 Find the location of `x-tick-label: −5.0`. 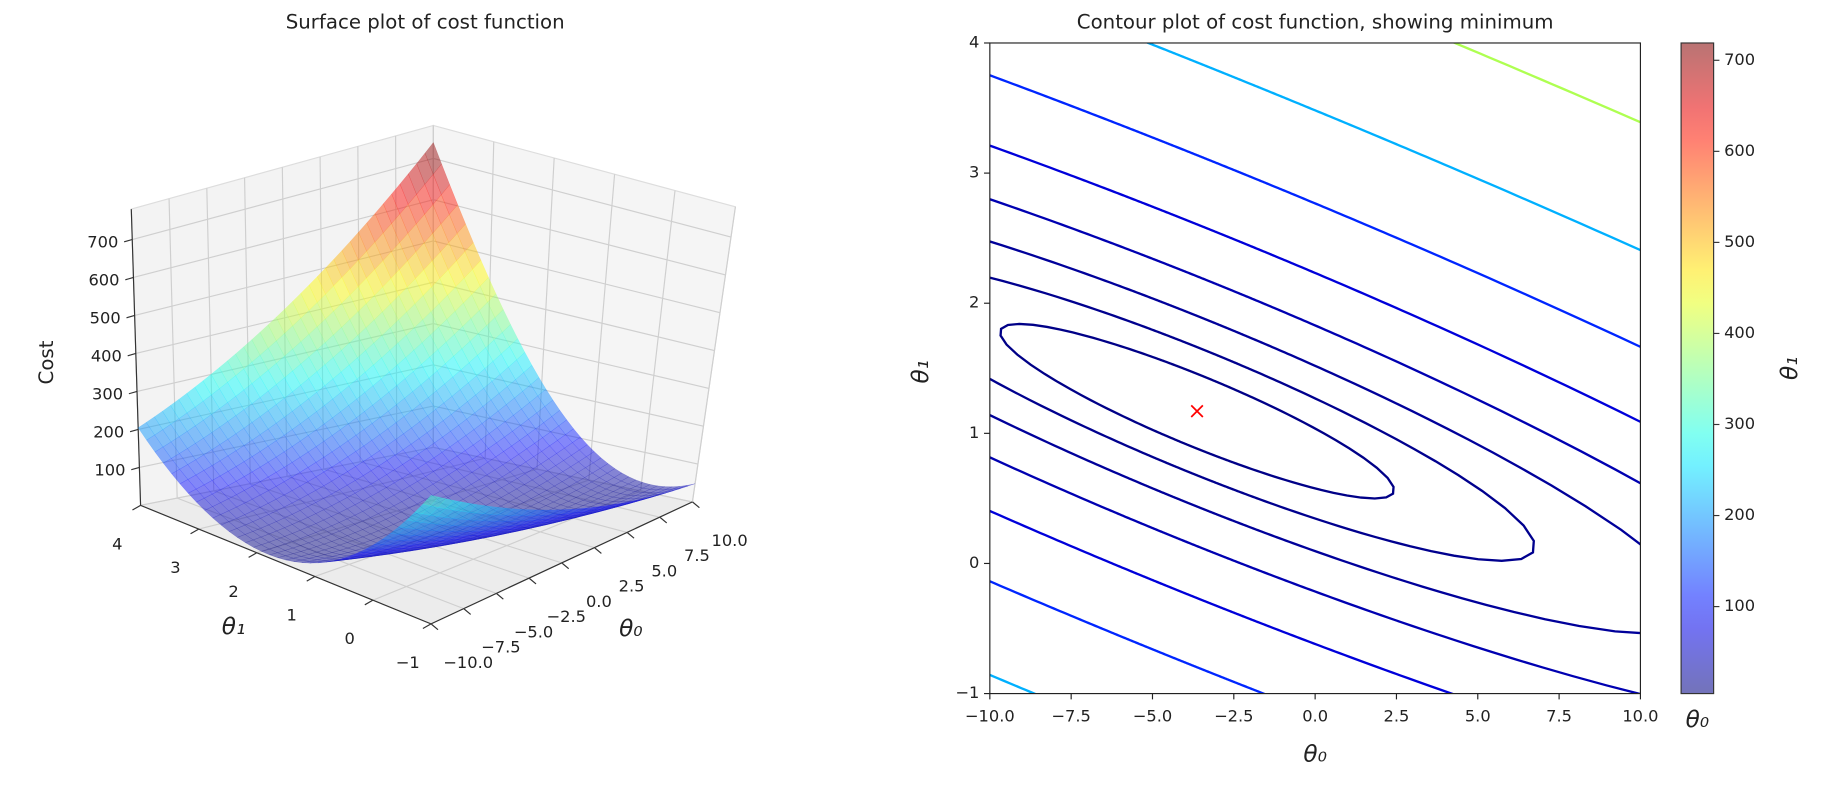

x-tick-label: −5.0 is located at coordinates (533, 631).